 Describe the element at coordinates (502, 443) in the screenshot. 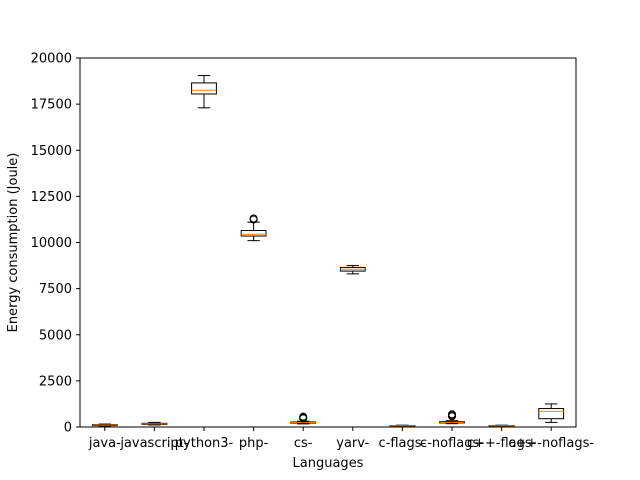

I see `x-tick-label: c++-flags-` at that location.